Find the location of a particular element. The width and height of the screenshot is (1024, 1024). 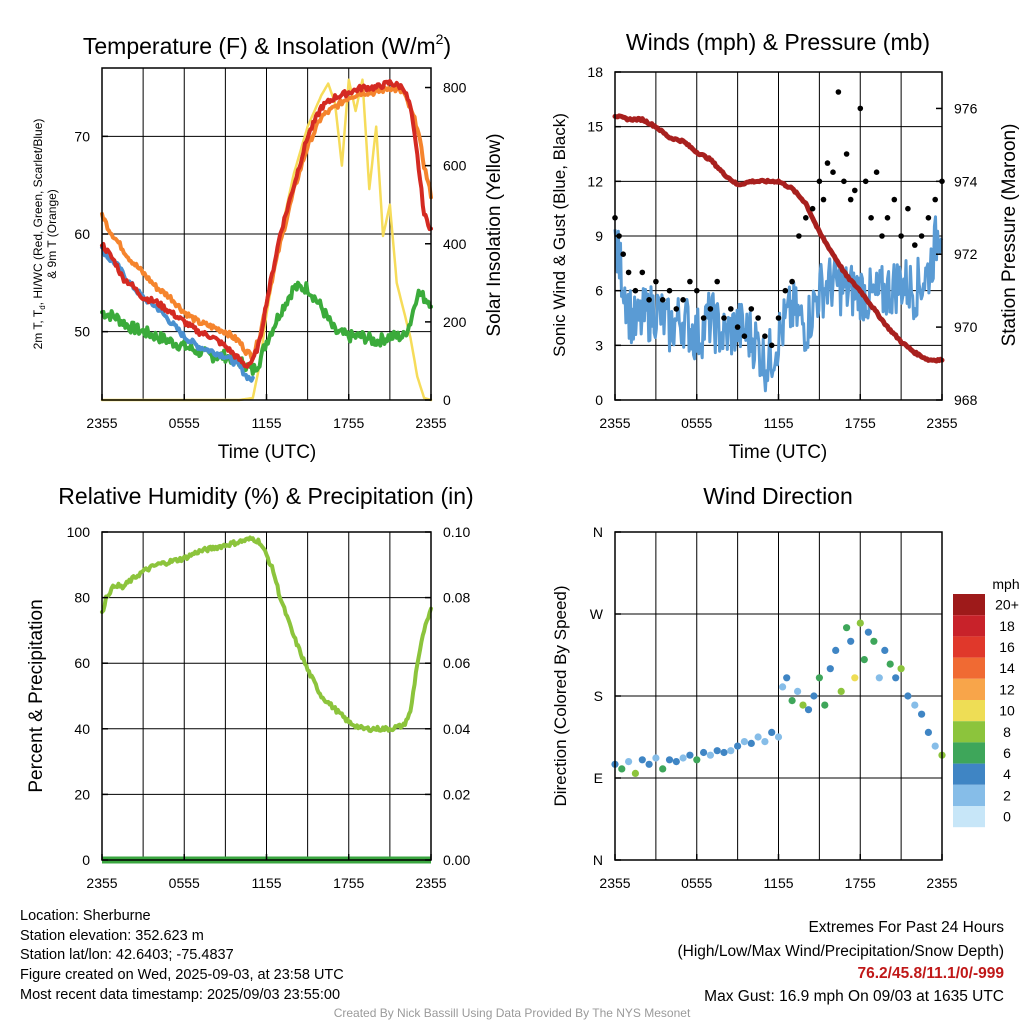

p3-xtick-label: 1155 is located at coordinates (266, 883).